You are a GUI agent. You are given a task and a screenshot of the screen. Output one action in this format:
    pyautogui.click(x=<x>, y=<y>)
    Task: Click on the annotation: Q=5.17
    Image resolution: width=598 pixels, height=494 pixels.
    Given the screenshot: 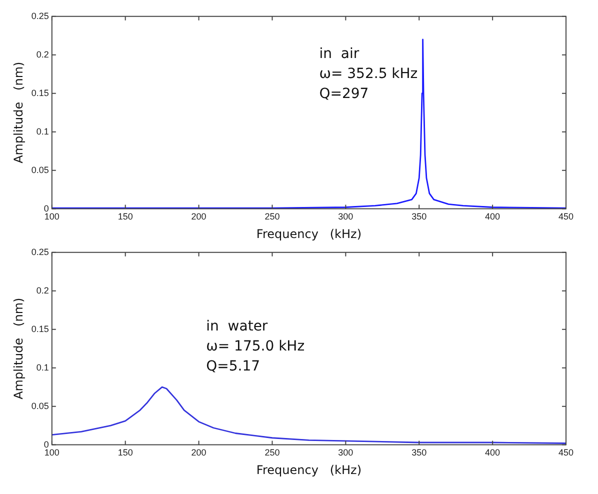 What is the action you would take?
    pyautogui.click(x=233, y=366)
    